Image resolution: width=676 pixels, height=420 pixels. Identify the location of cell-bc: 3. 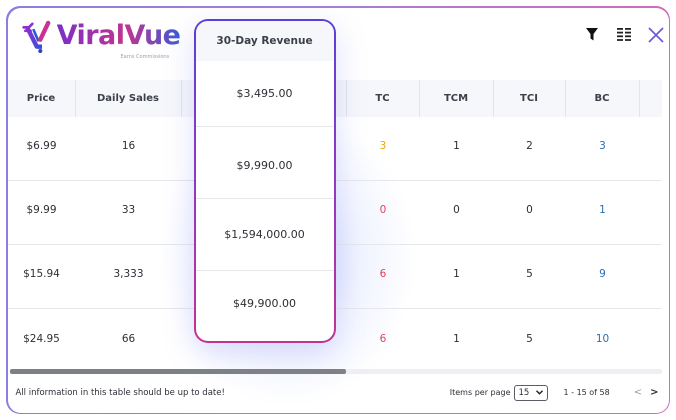
(602, 146).